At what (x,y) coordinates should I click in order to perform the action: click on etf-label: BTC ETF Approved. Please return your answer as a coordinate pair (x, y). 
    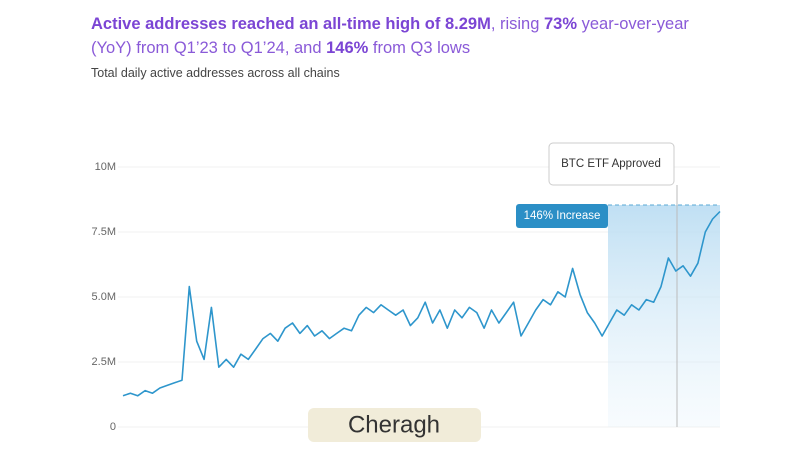
    Looking at the image, I should click on (611, 164).